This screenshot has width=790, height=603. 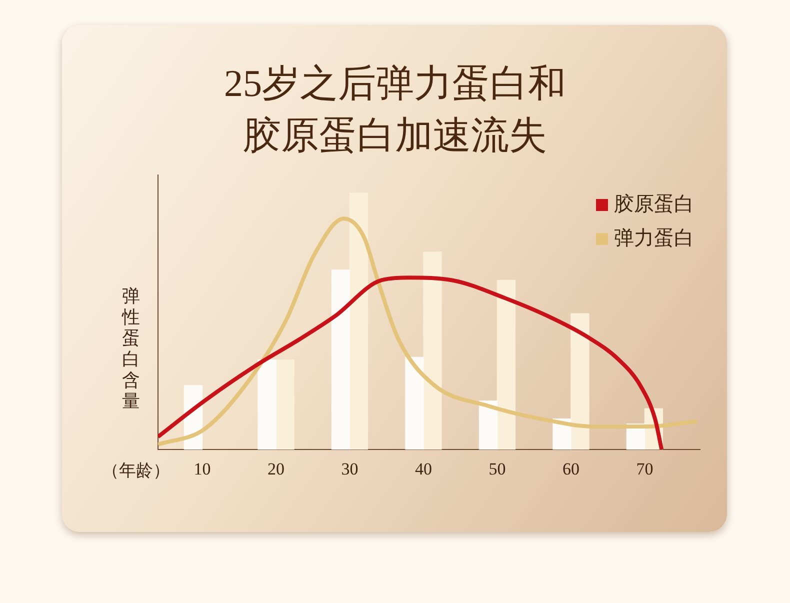 What do you see at coordinates (654, 204) in the screenshot?
I see `legend-label: 胶原蛋白` at bounding box center [654, 204].